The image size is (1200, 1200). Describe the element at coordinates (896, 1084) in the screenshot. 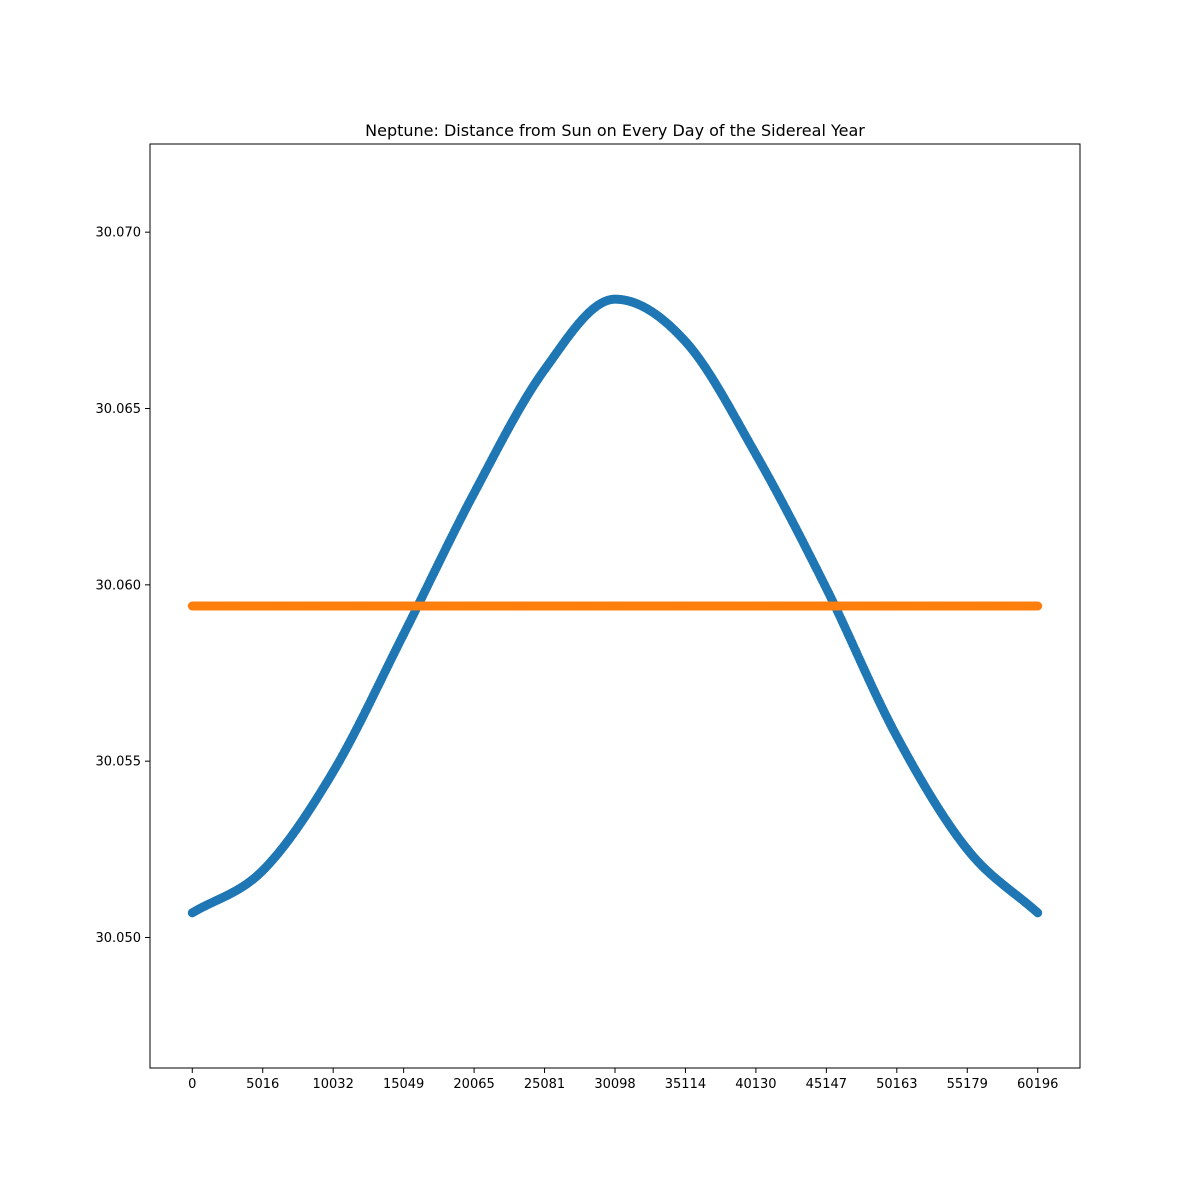

I see `x-tick-label: 50163` at that location.